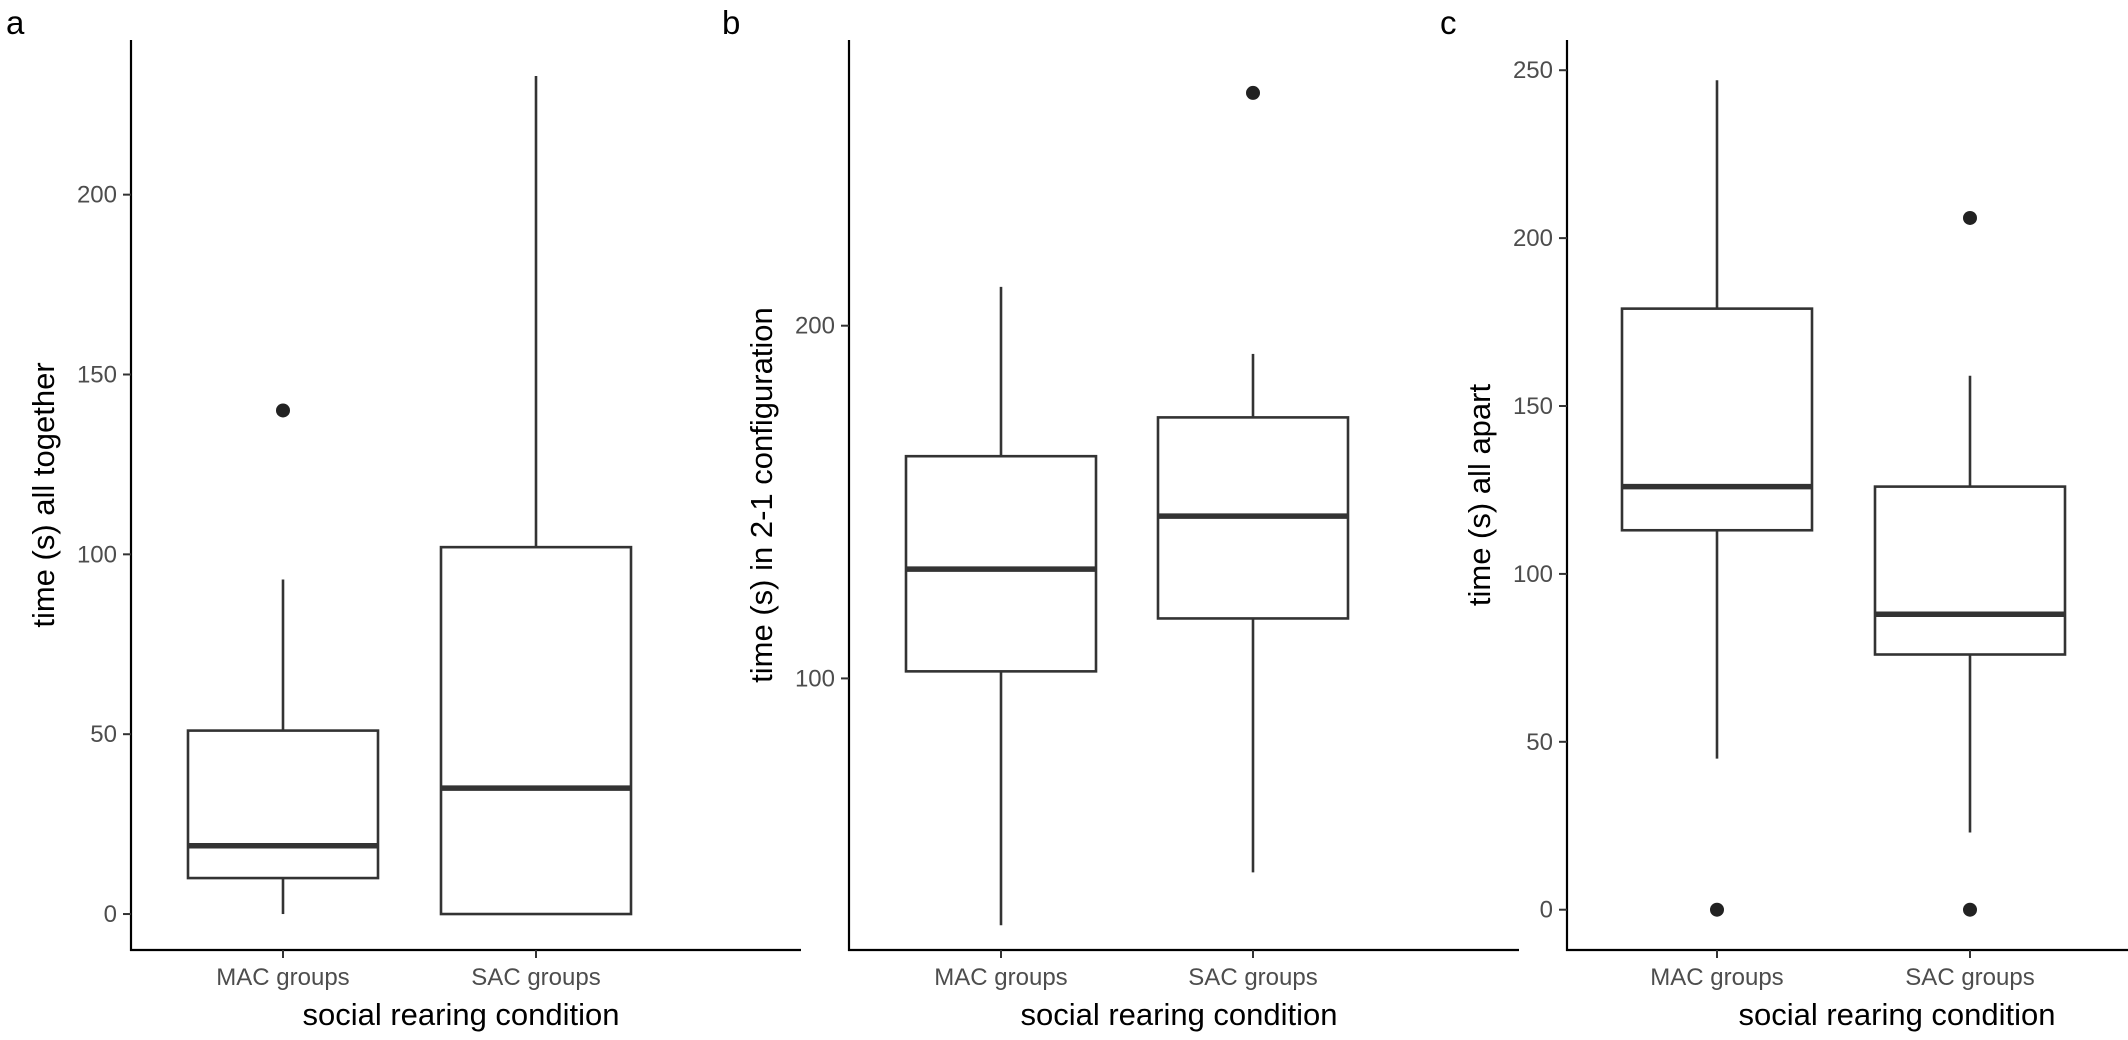  I want to click on y-tick-label: 250, so click(1533, 70).